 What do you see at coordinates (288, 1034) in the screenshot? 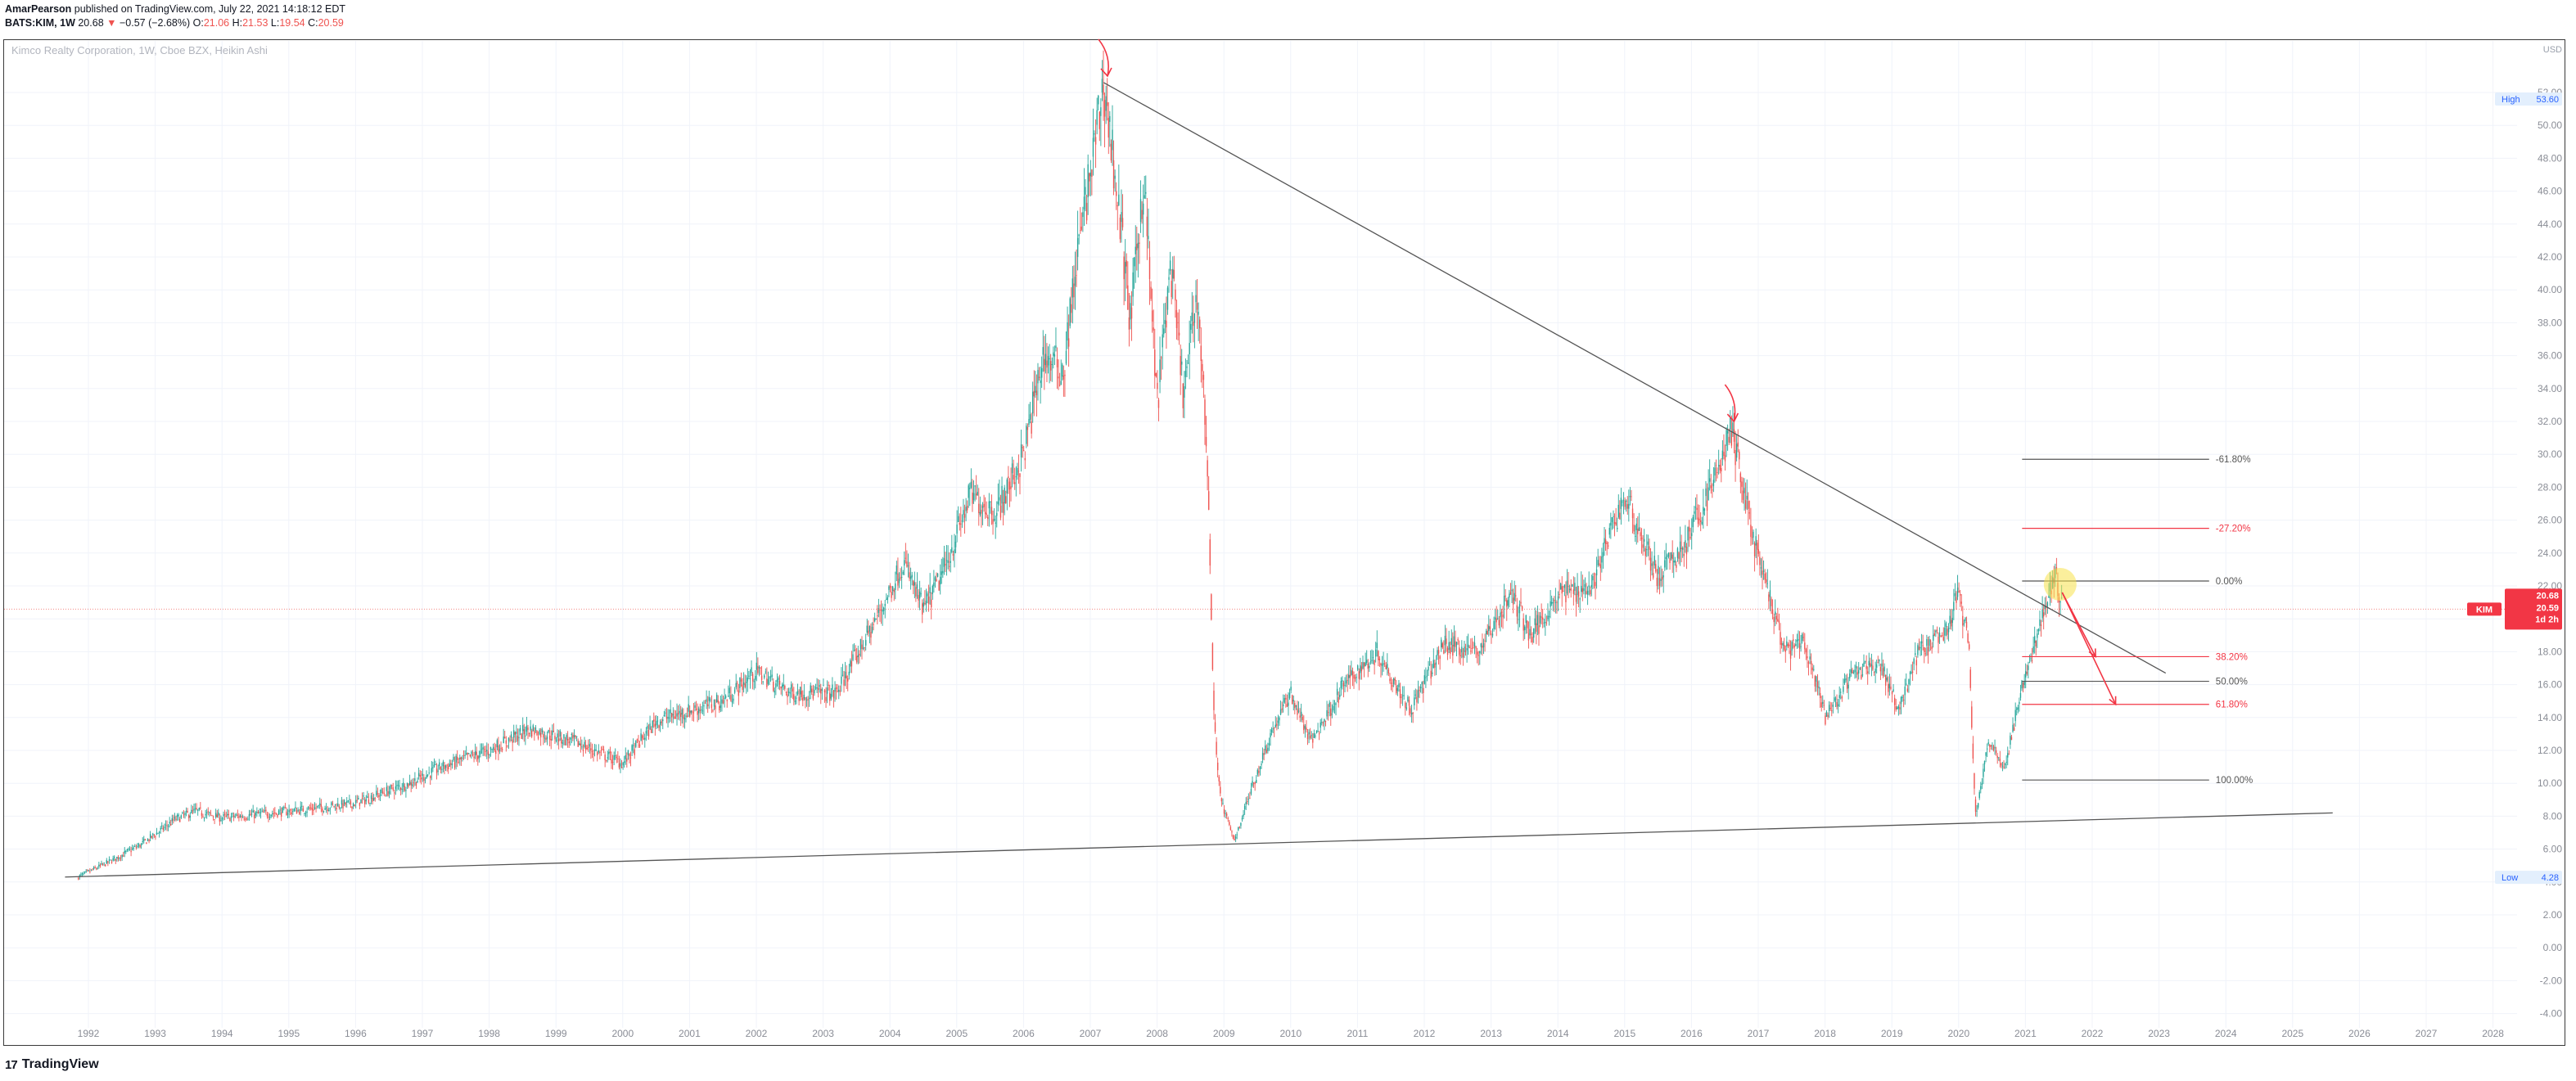
I see `x-tick-label: 1995` at bounding box center [288, 1034].